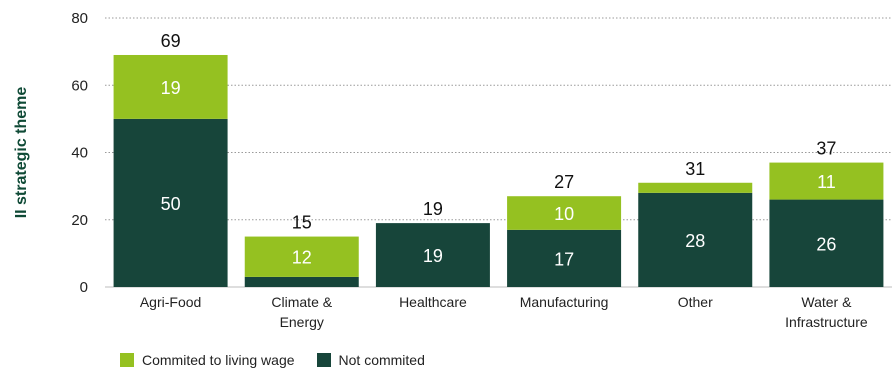  What do you see at coordinates (381, 360) in the screenshot?
I see `legend-label-not-committed: Not commited` at bounding box center [381, 360].